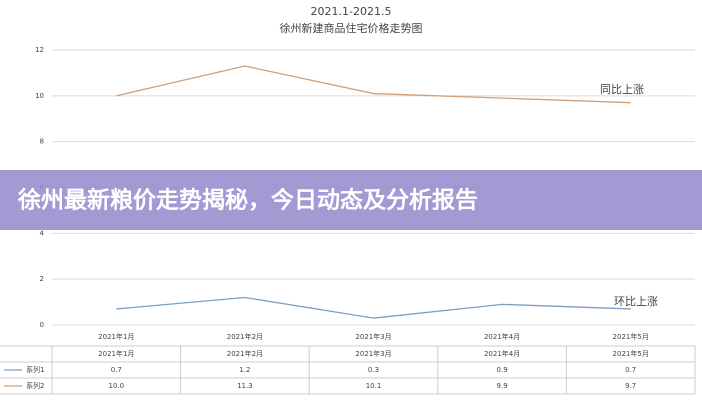  Describe the element at coordinates (117, 386) in the screenshot. I see `table-cell: 10.0` at that location.